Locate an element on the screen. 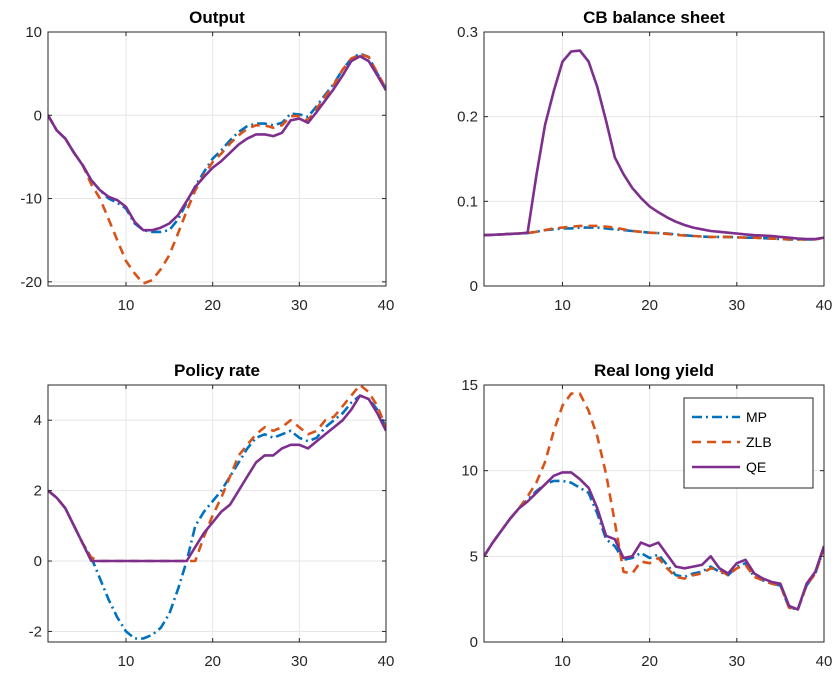 The width and height of the screenshot is (839, 677). y-tick-label: 0.2 is located at coordinates (467, 117).